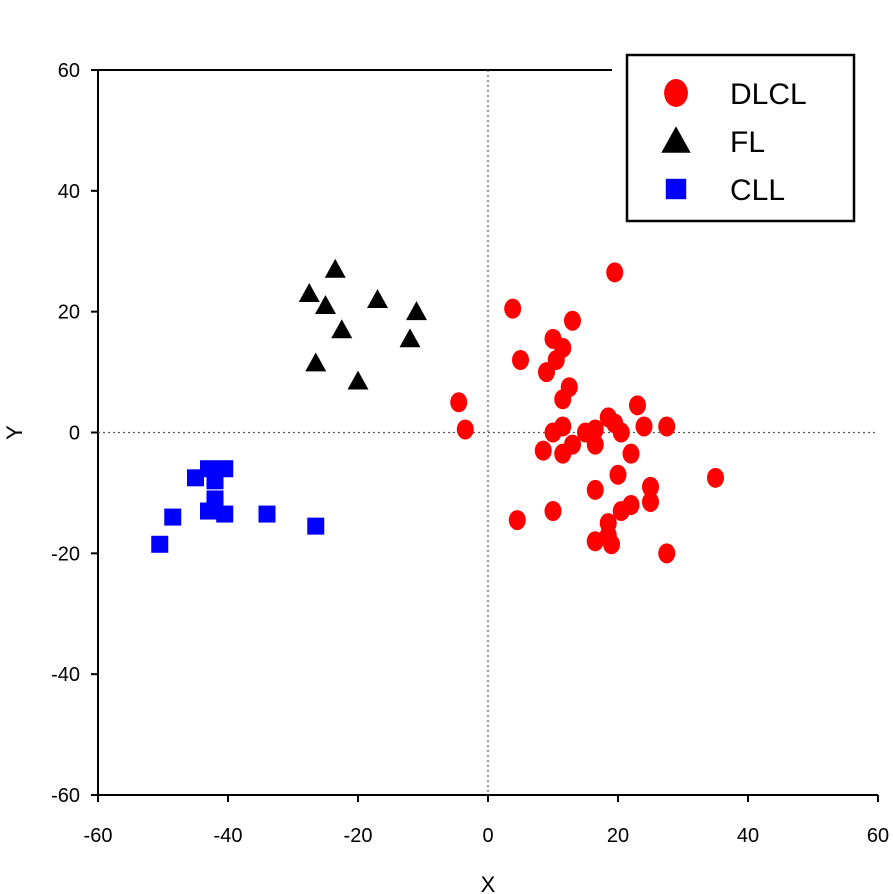  What do you see at coordinates (768, 94) in the screenshot?
I see `legend-dlcl-label: DLCL` at bounding box center [768, 94].